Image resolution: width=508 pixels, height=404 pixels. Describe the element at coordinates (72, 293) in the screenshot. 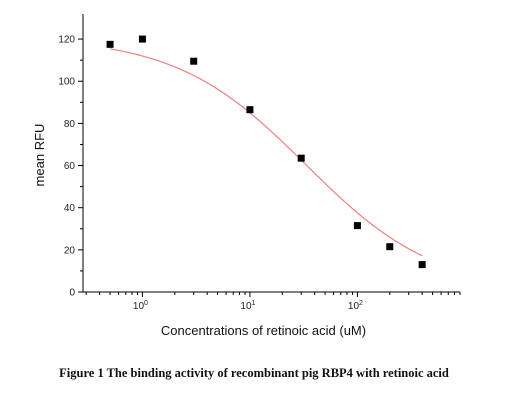

I see `y-tick-label: 0` at that location.